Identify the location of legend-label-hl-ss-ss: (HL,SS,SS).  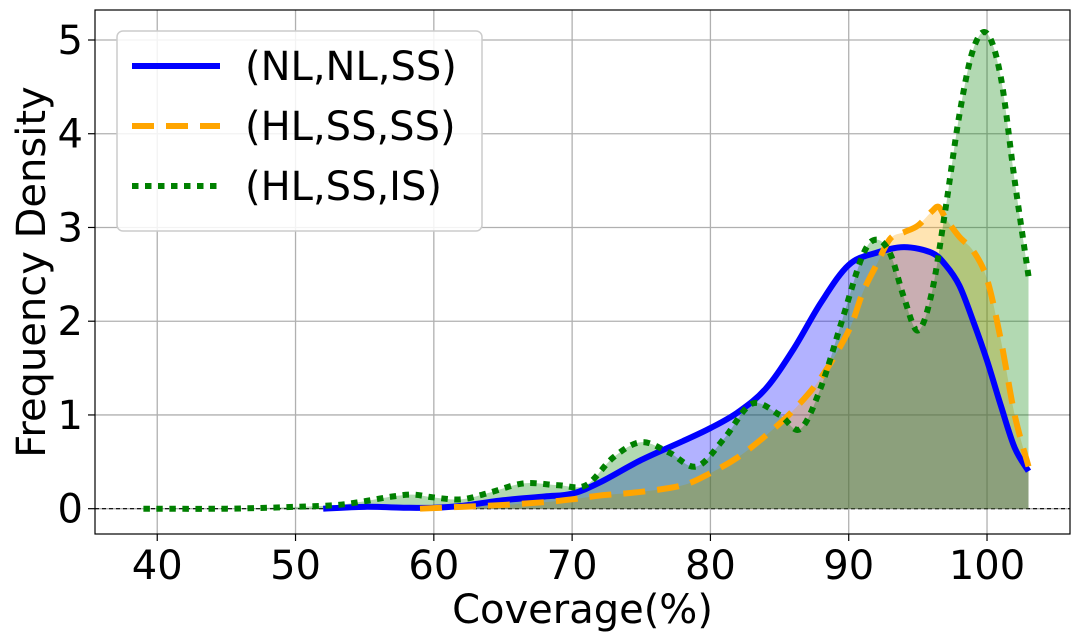
(350, 127).